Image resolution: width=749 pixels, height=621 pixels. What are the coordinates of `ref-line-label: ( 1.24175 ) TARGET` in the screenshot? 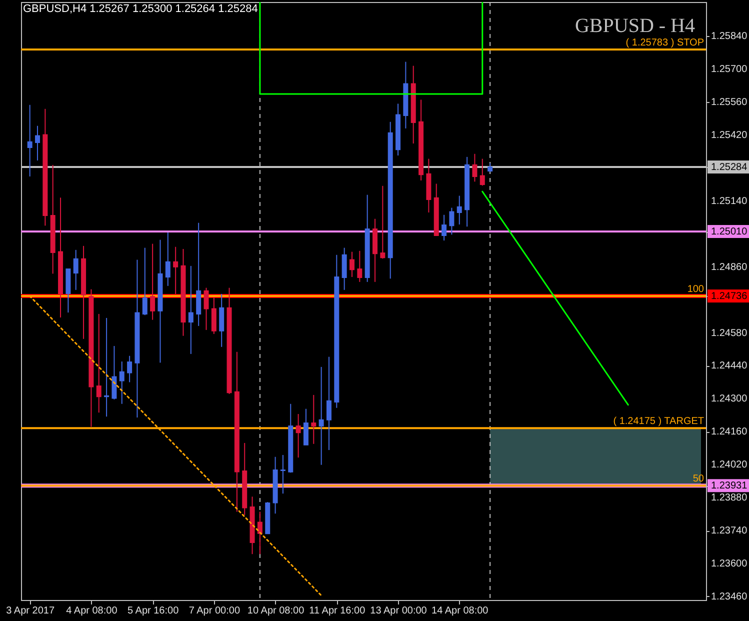 It's located at (658, 422).